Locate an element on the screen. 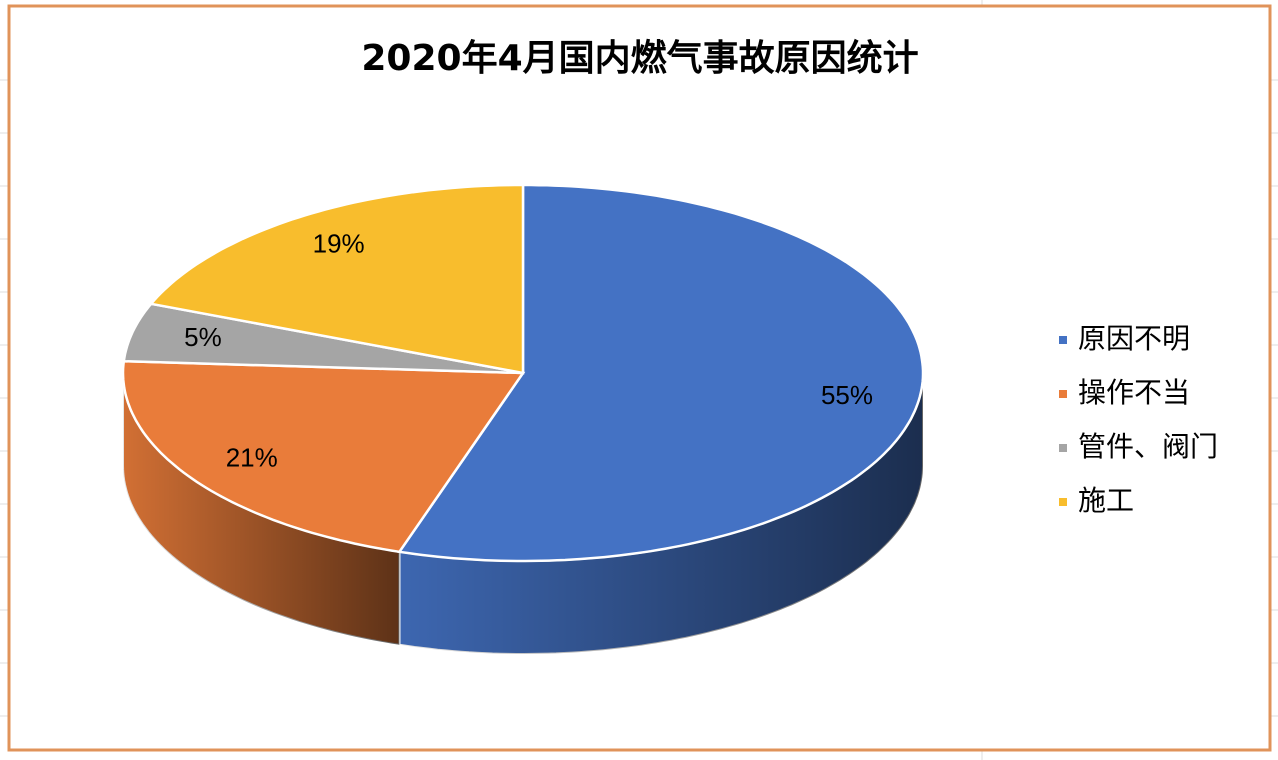  legend-label: 管件、阀门 is located at coordinates (1148, 446).